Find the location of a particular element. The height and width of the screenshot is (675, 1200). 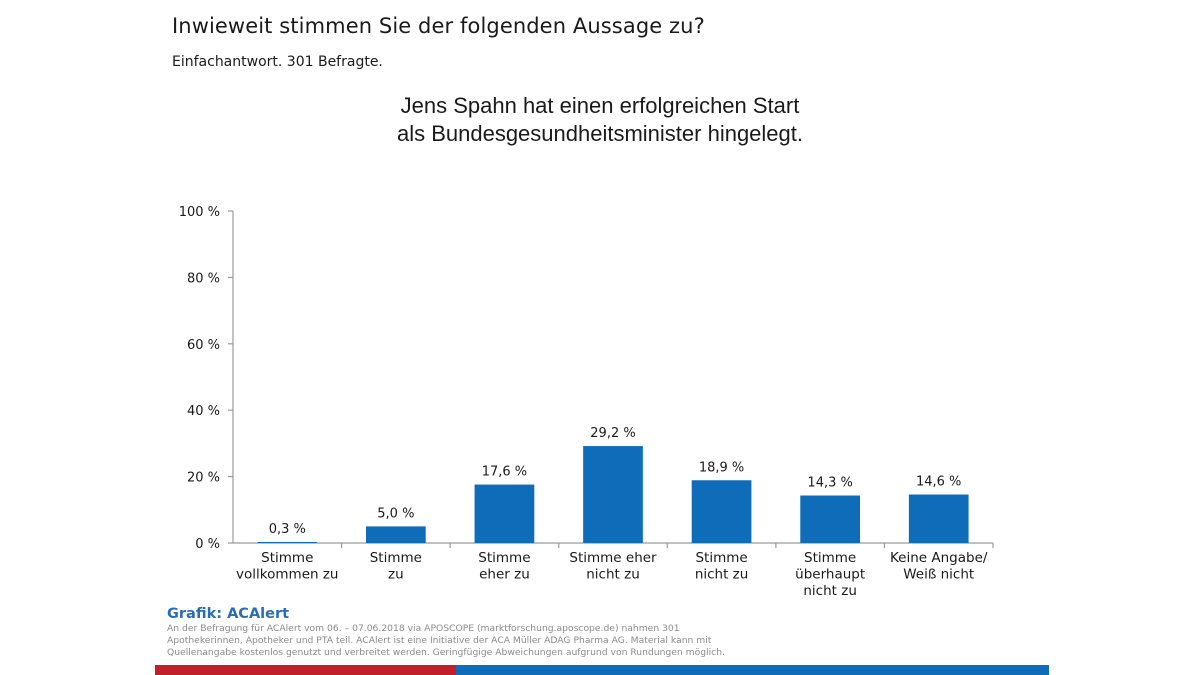

data-label: 29,2 % is located at coordinates (612, 433).